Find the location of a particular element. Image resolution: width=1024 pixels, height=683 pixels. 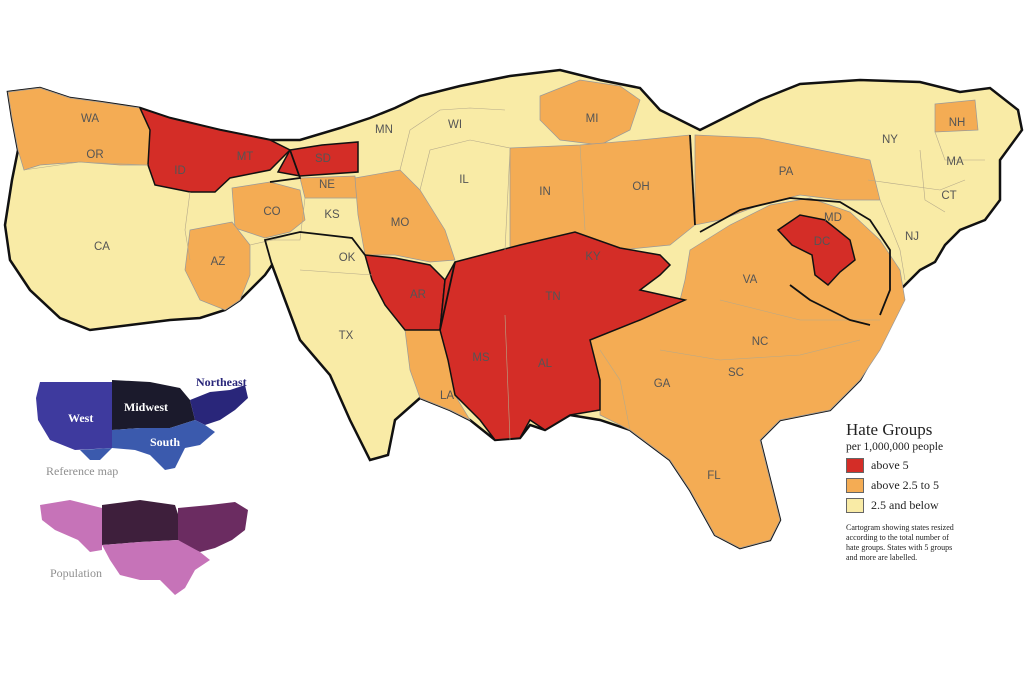

pop-midwest is located at coordinates (141, 522).